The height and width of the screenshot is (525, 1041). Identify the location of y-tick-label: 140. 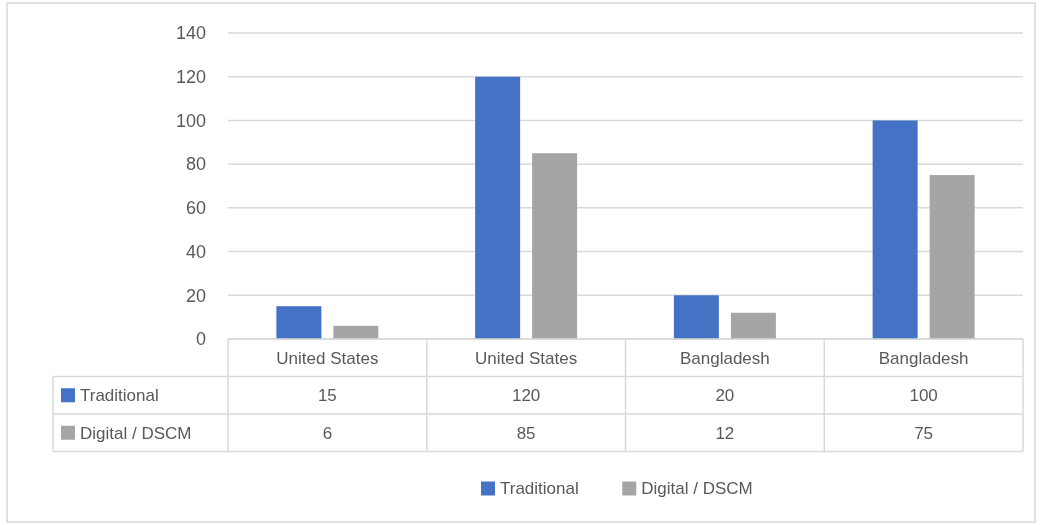
(190, 33).